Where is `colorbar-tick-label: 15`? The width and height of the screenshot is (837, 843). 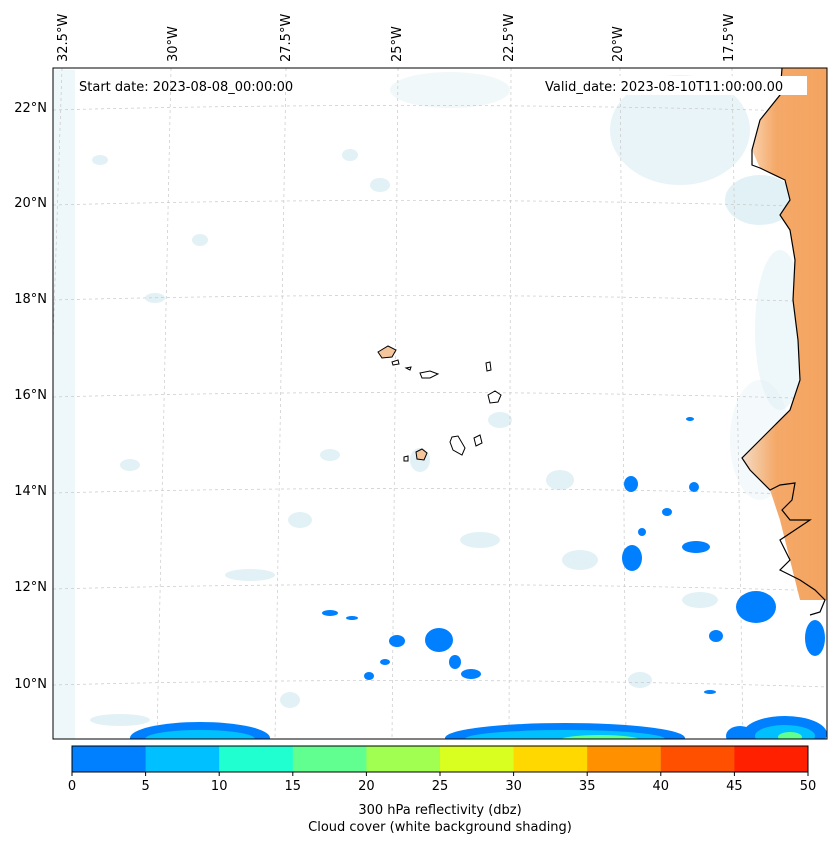 colorbar-tick-label: 15 is located at coordinates (293, 786).